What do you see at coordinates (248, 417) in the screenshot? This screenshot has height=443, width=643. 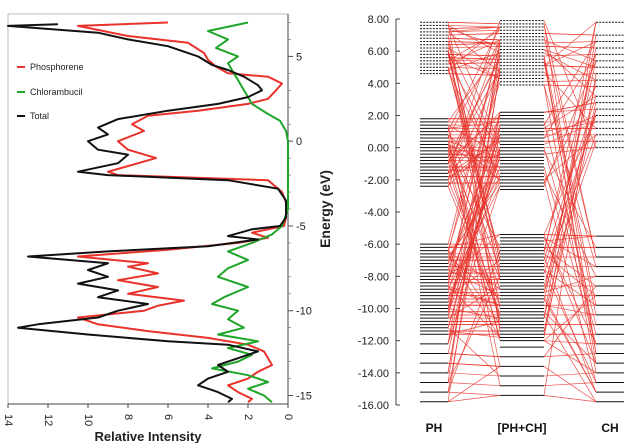 I see `dos-intensity-tick-label: 2` at bounding box center [248, 417].